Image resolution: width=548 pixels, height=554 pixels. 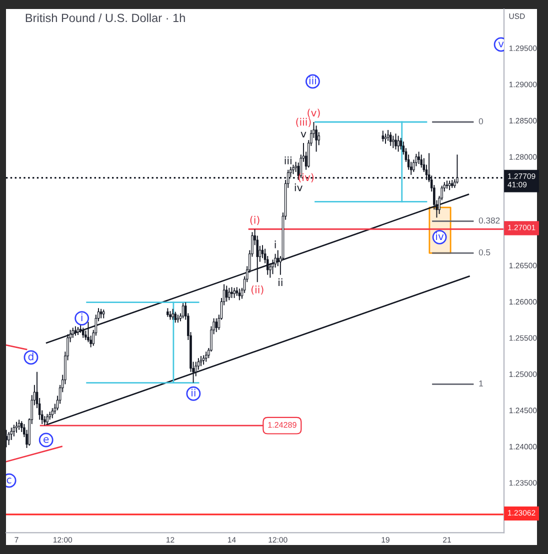 I want to click on annotation: i, so click(x=275, y=244).